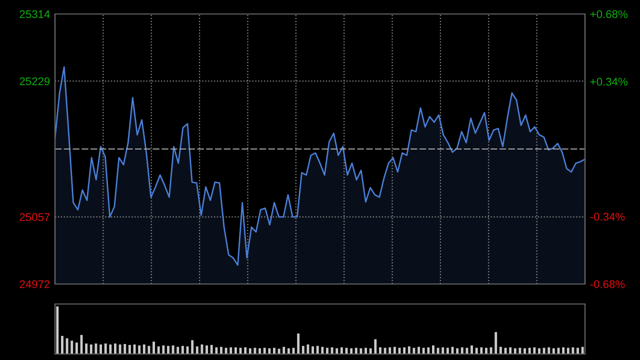 The width and height of the screenshot is (640, 360). Describe the element at coordinates (609, 82) in the screenshot. I see `y2-tick-label: +0.34%` at that location.